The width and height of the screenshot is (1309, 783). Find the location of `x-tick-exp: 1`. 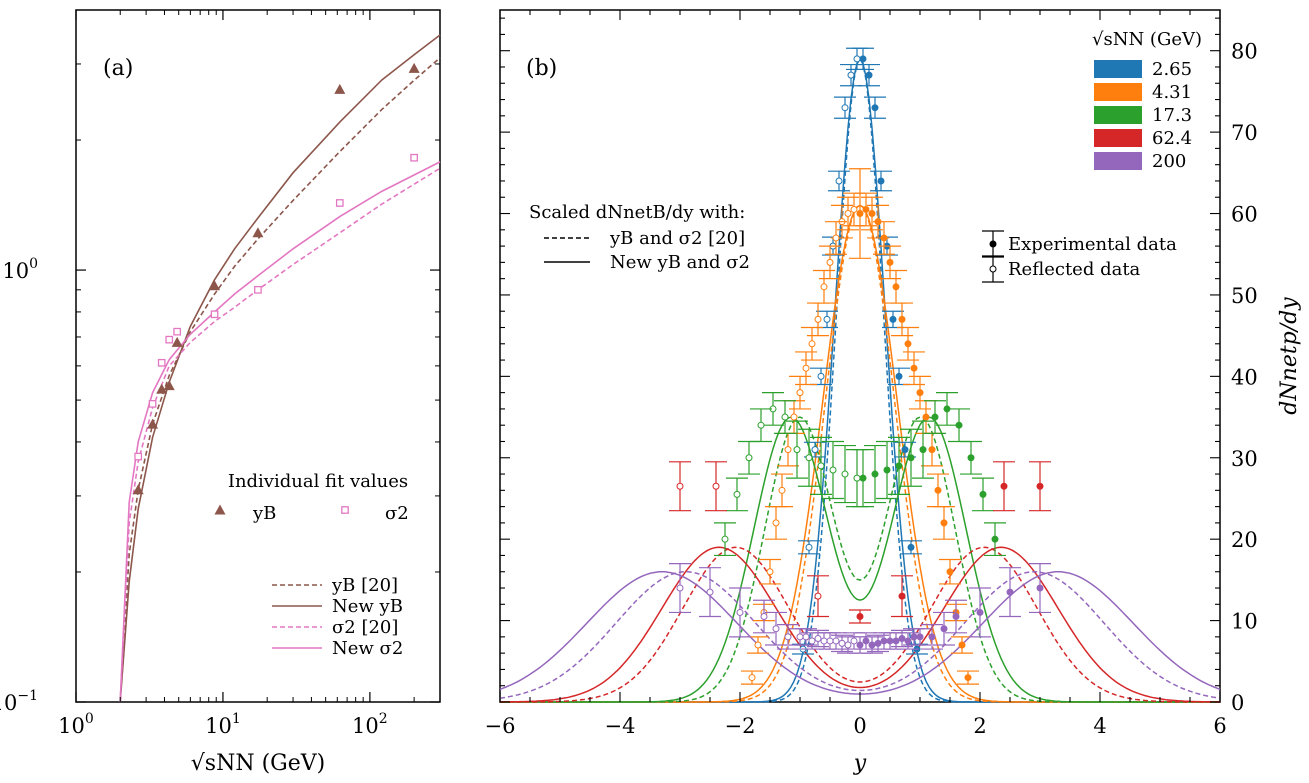

x-tick-exp: 1 is located at coordinates (236, 719).